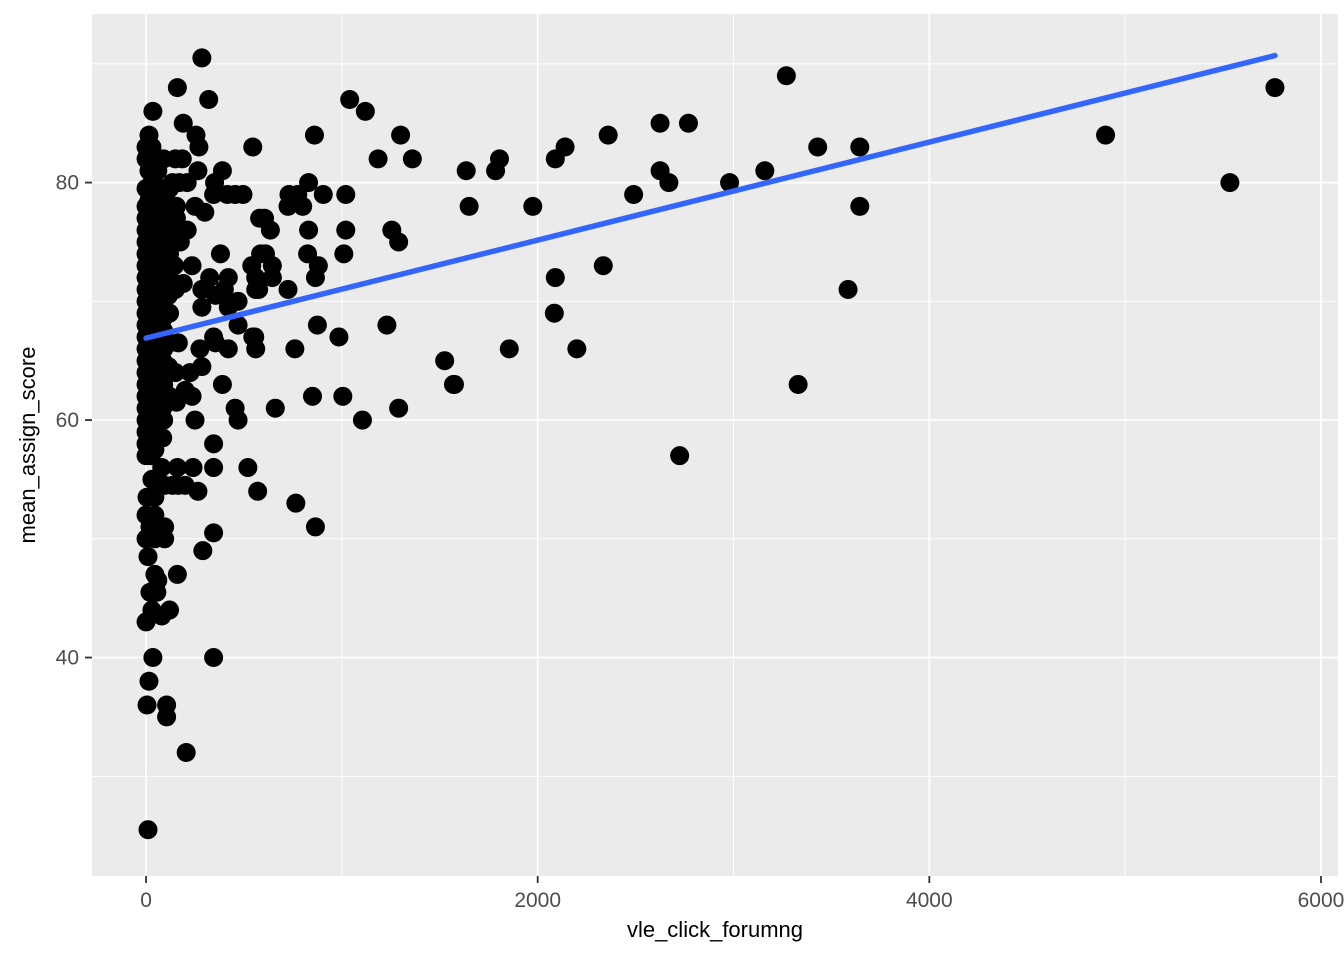 The image size is (1344, 960). Describe the element at coordinates (67, 183) in the screenshot. I see `y-tick-label: 80` at that location.